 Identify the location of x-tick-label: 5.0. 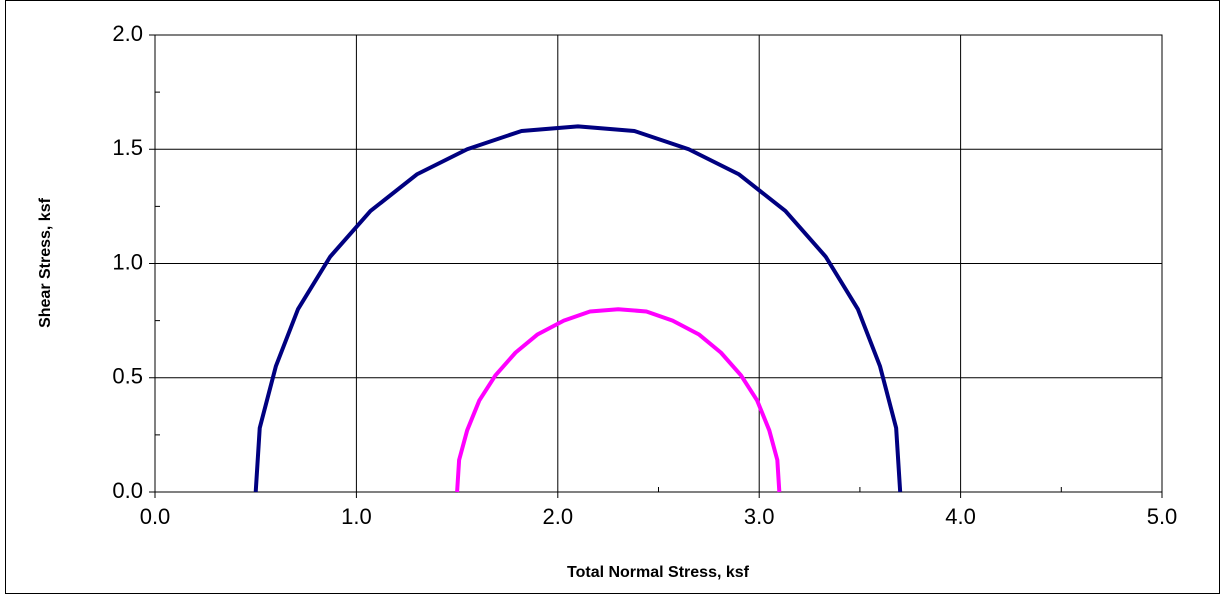
(1162, 516).